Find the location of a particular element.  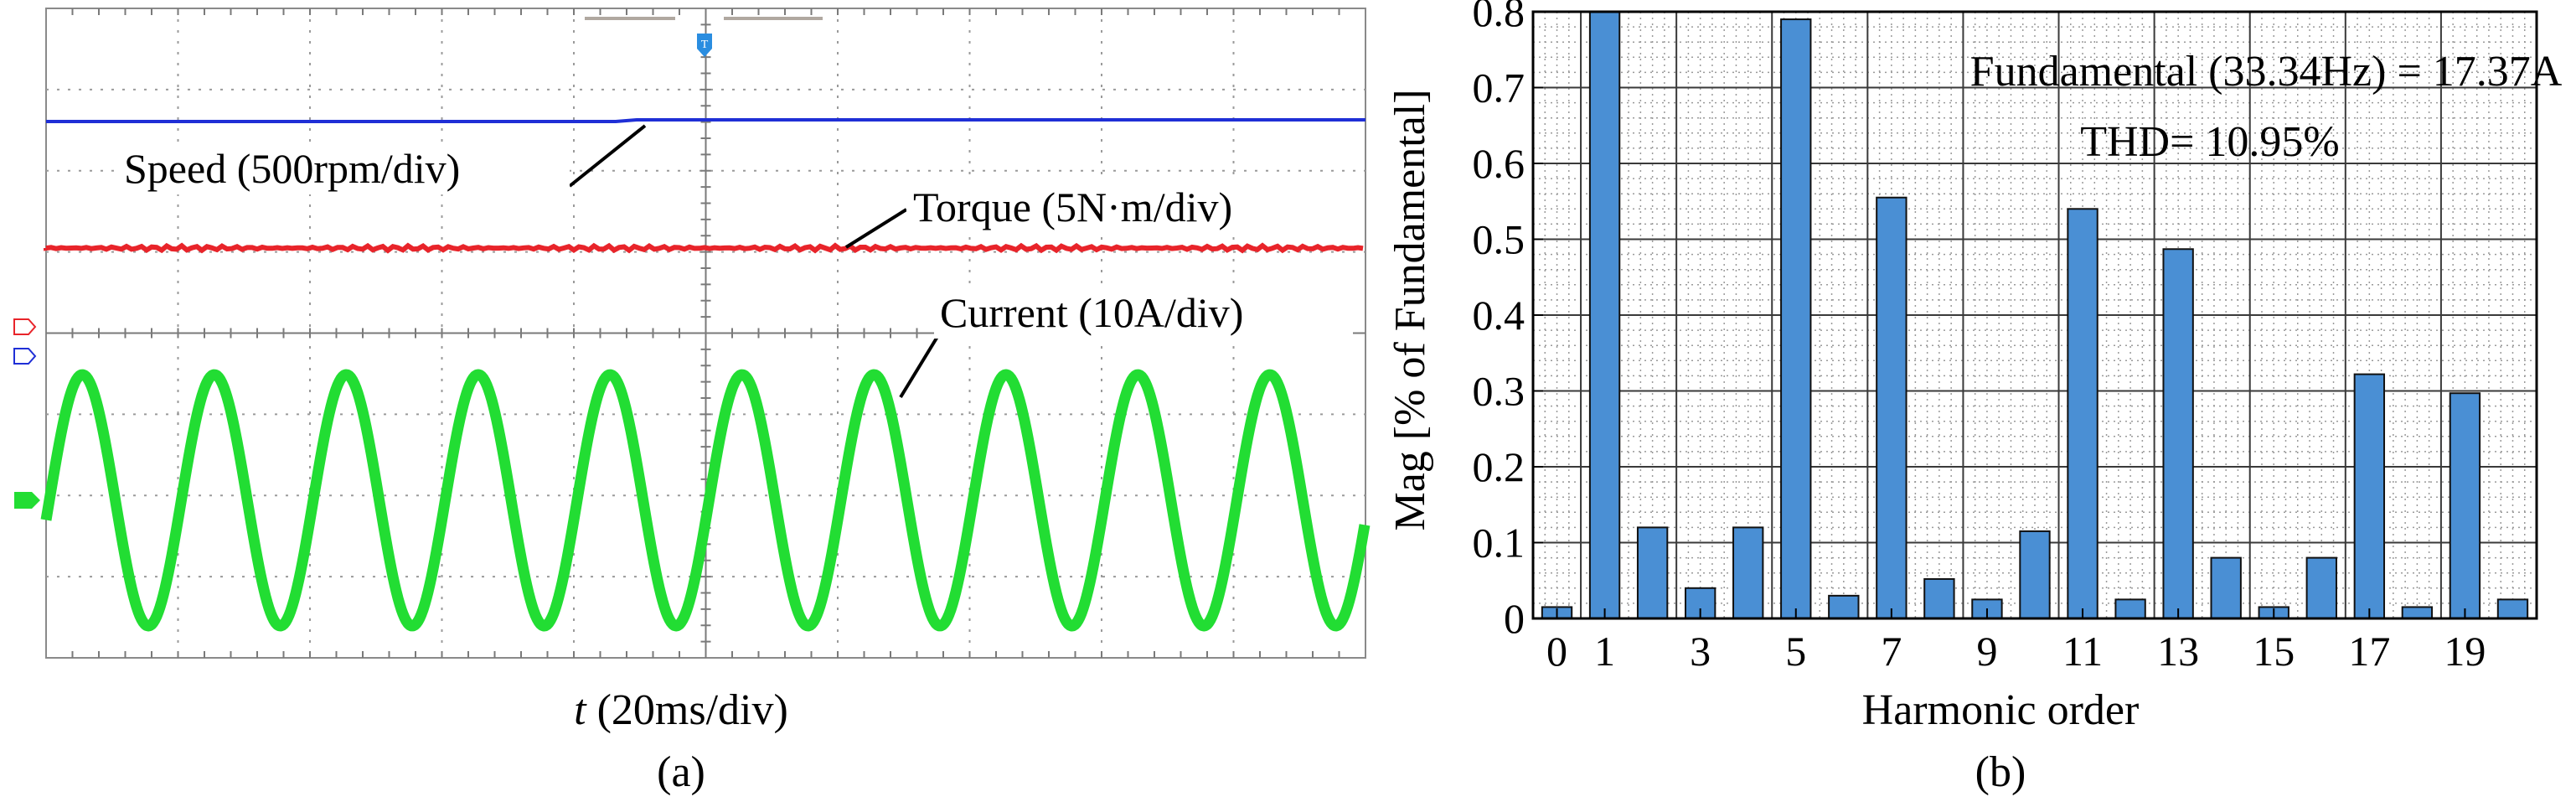

y-tick-label: 0.1 is located at coordinates (1499, 543).